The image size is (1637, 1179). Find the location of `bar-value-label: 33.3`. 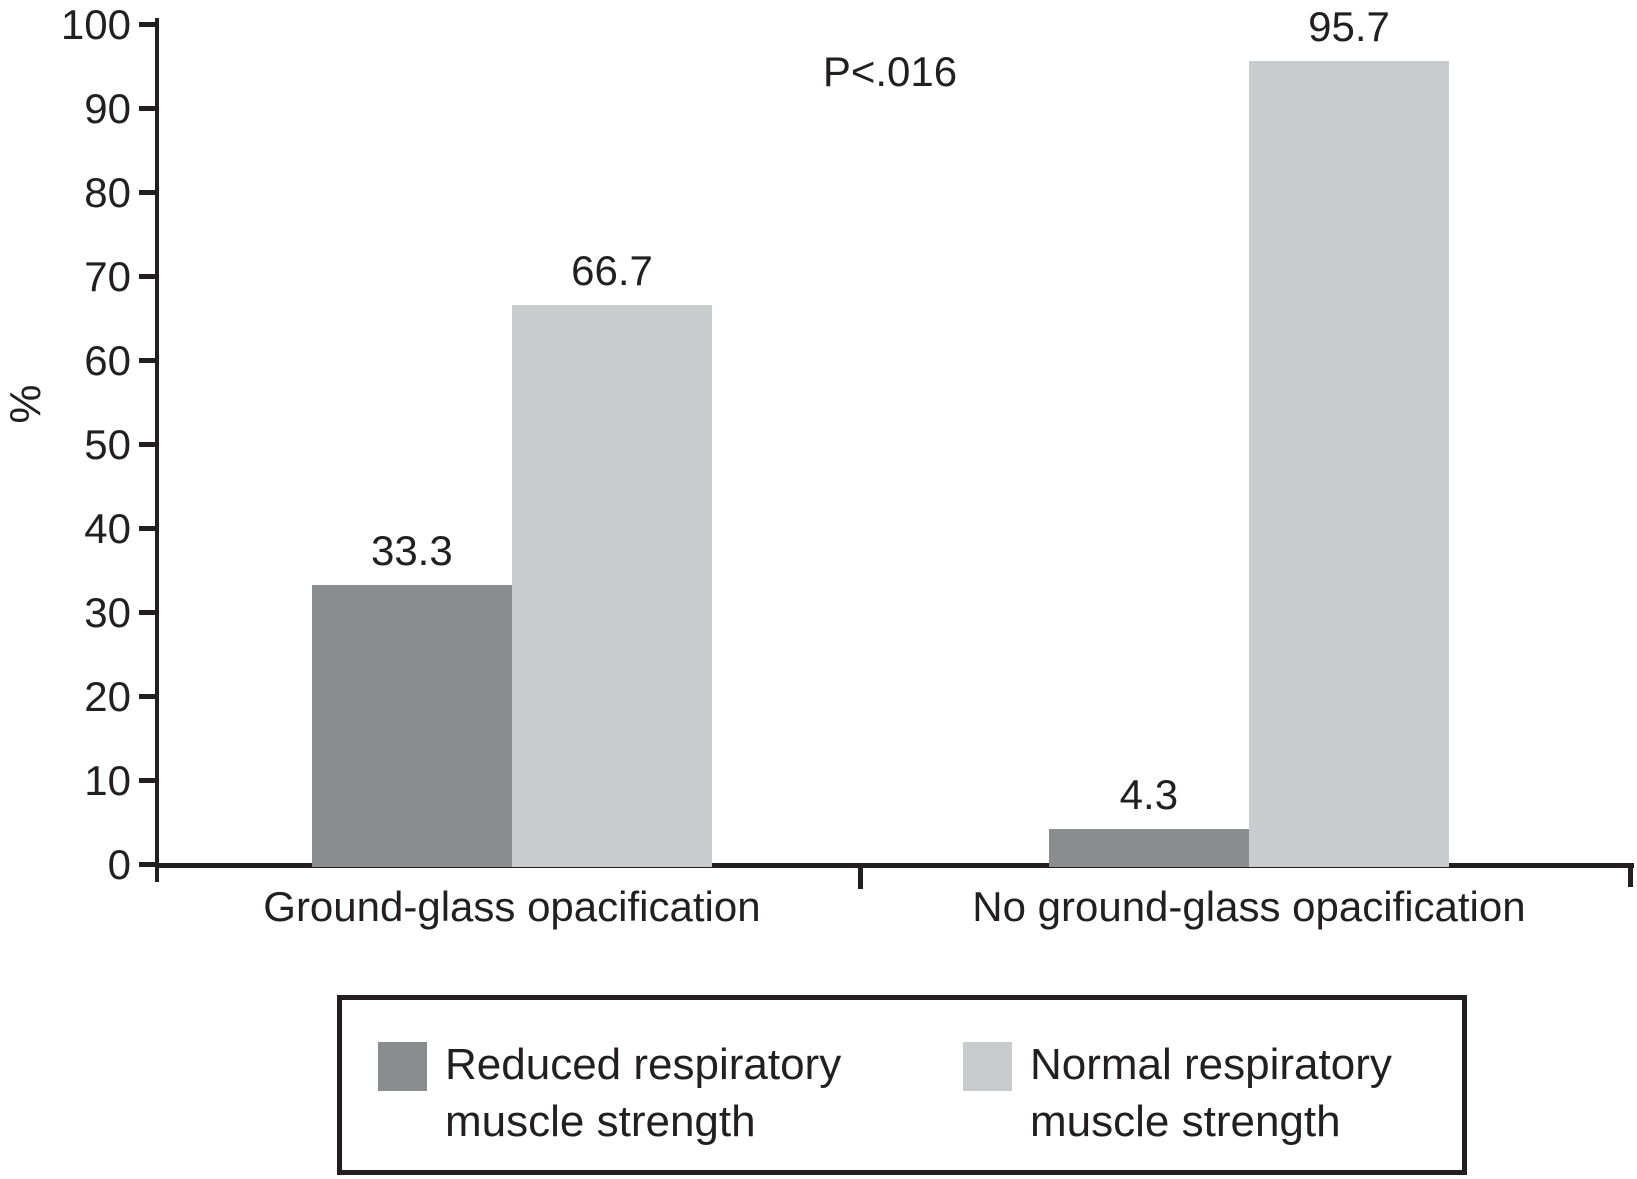

bar-value-label: 33.3 is located at coordinates (411, 551).